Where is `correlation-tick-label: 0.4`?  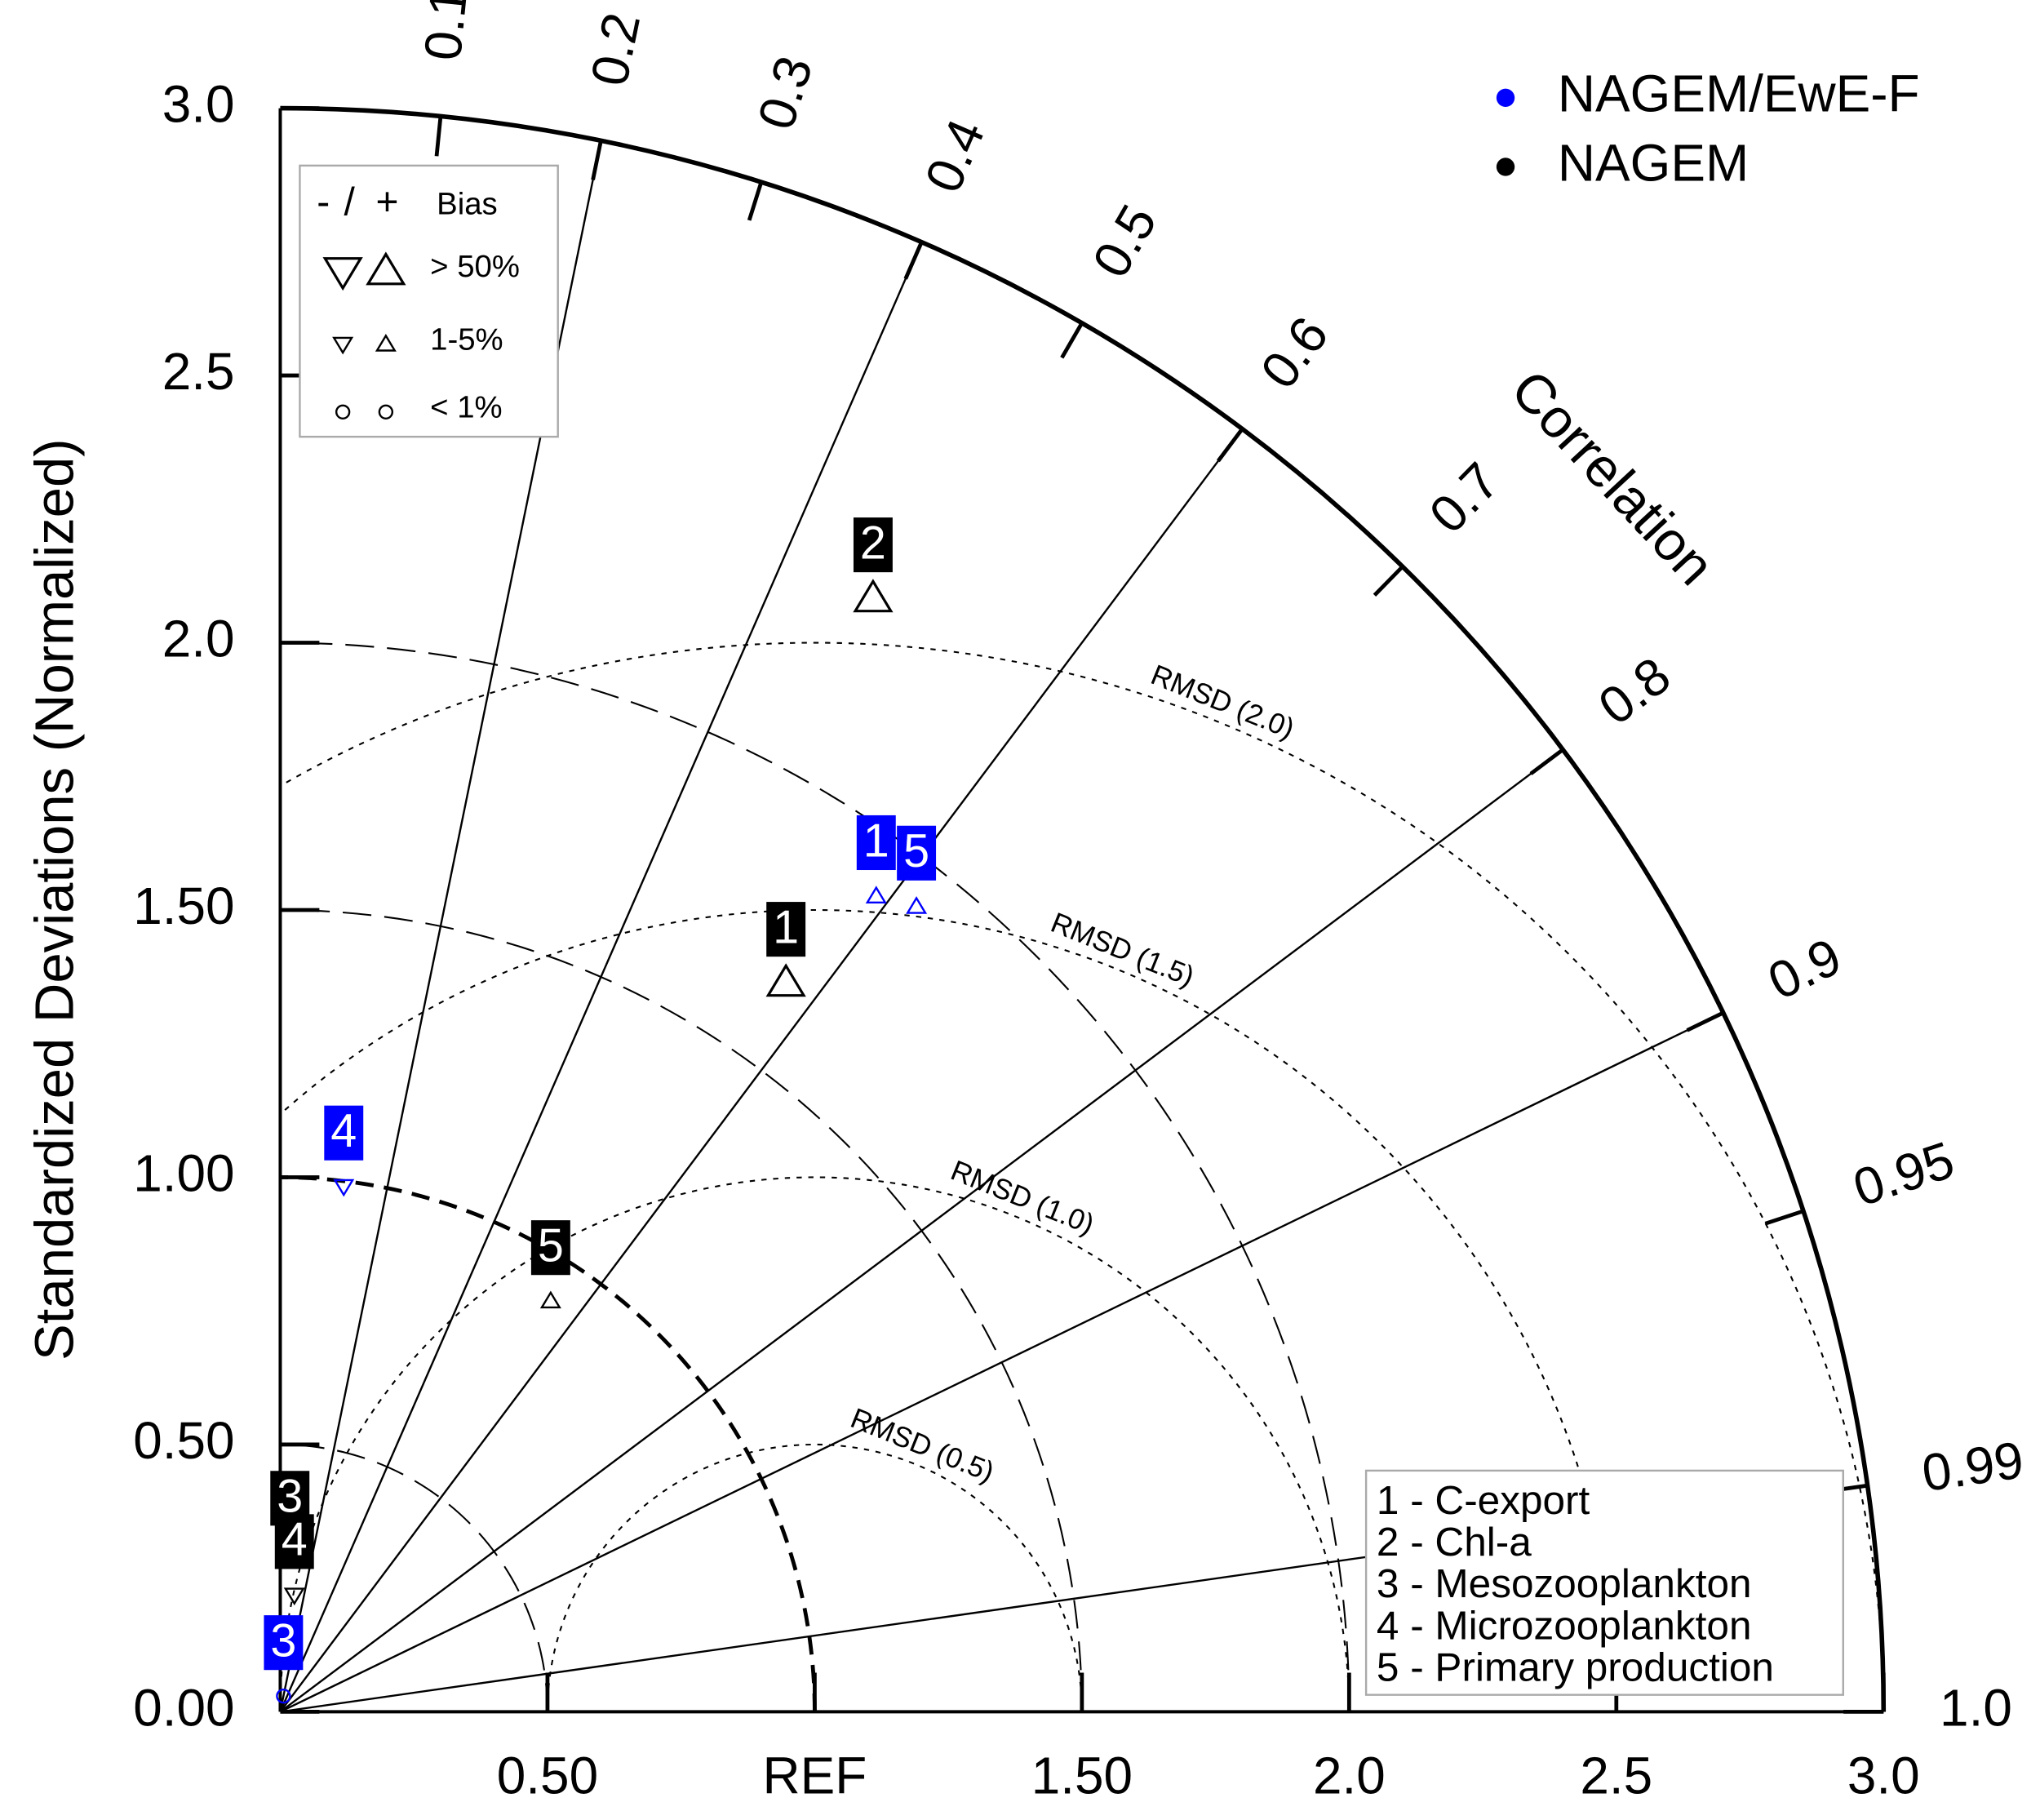 correlation-tick-label: 0.4 is located at coordinates (954, 156).